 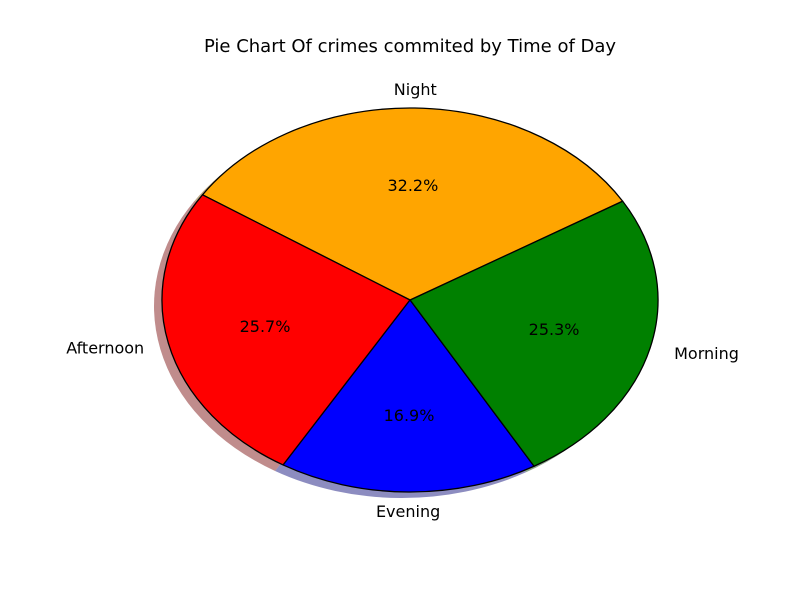 I want to click on pie-slice-evening, so click(x=408, y=396).